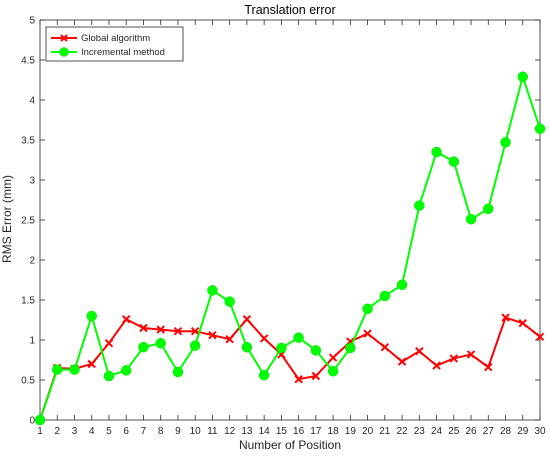  I want to click on x-tick-label: 9, so click(178, 431).